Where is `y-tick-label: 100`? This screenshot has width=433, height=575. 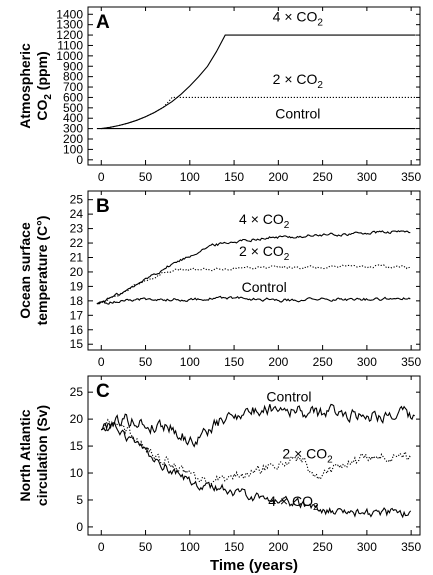 y-tick-label: 100 is located at coordinates (73, 149).